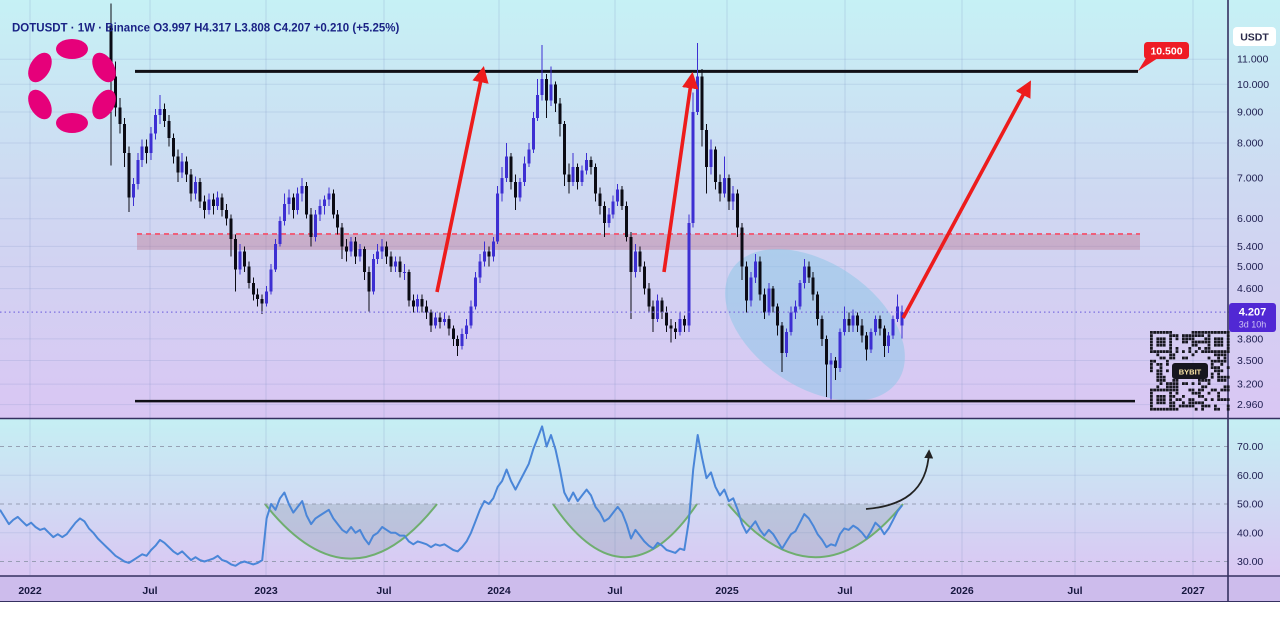  I want to click on breakout-curved-arrow, so click(899, 479).